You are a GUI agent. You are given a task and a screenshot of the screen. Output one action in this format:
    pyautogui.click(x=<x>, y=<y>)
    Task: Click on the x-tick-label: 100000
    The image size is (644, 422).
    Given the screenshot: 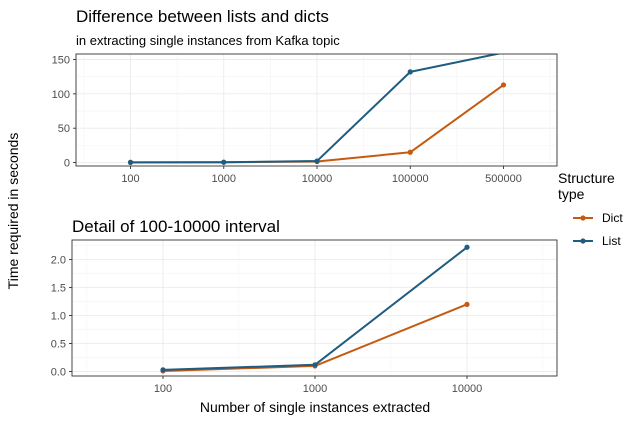 What is the action you would take?
    pyautogui.click(x=410, y=179)
    